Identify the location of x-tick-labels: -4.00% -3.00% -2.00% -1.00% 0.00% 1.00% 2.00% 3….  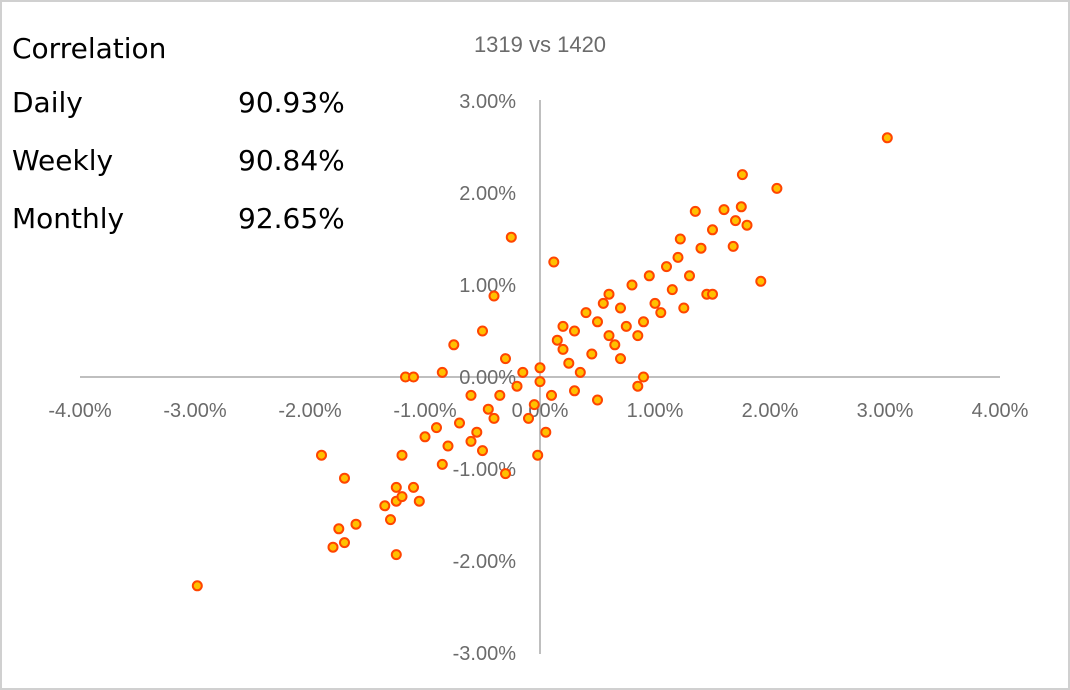
(538, 411).